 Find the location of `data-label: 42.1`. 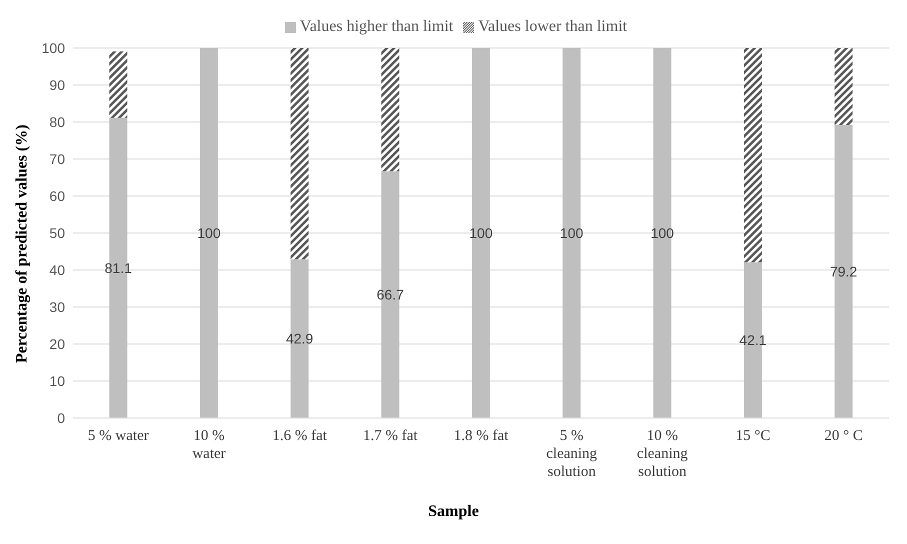

data-label: 42.1 is located at coordinates (753, 340).